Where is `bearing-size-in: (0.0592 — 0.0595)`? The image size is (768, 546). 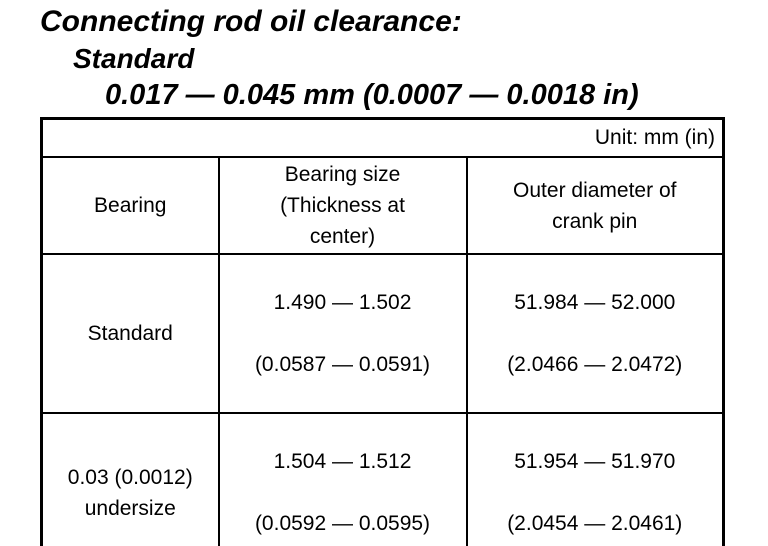
bearing-size-in: (0.0592 — 0.0595) is located at coordinates (342, 523).